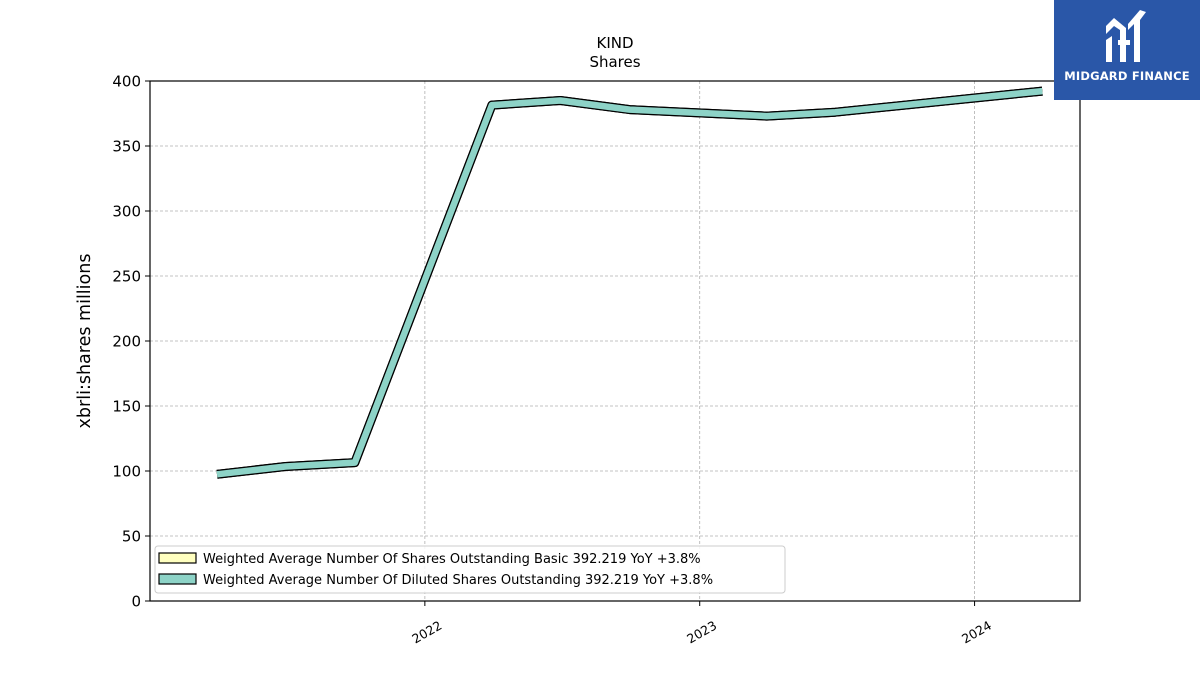 This screenshot has width=1200, height=675. I want to click on x-tick-label: 2024, so click(976, 632).